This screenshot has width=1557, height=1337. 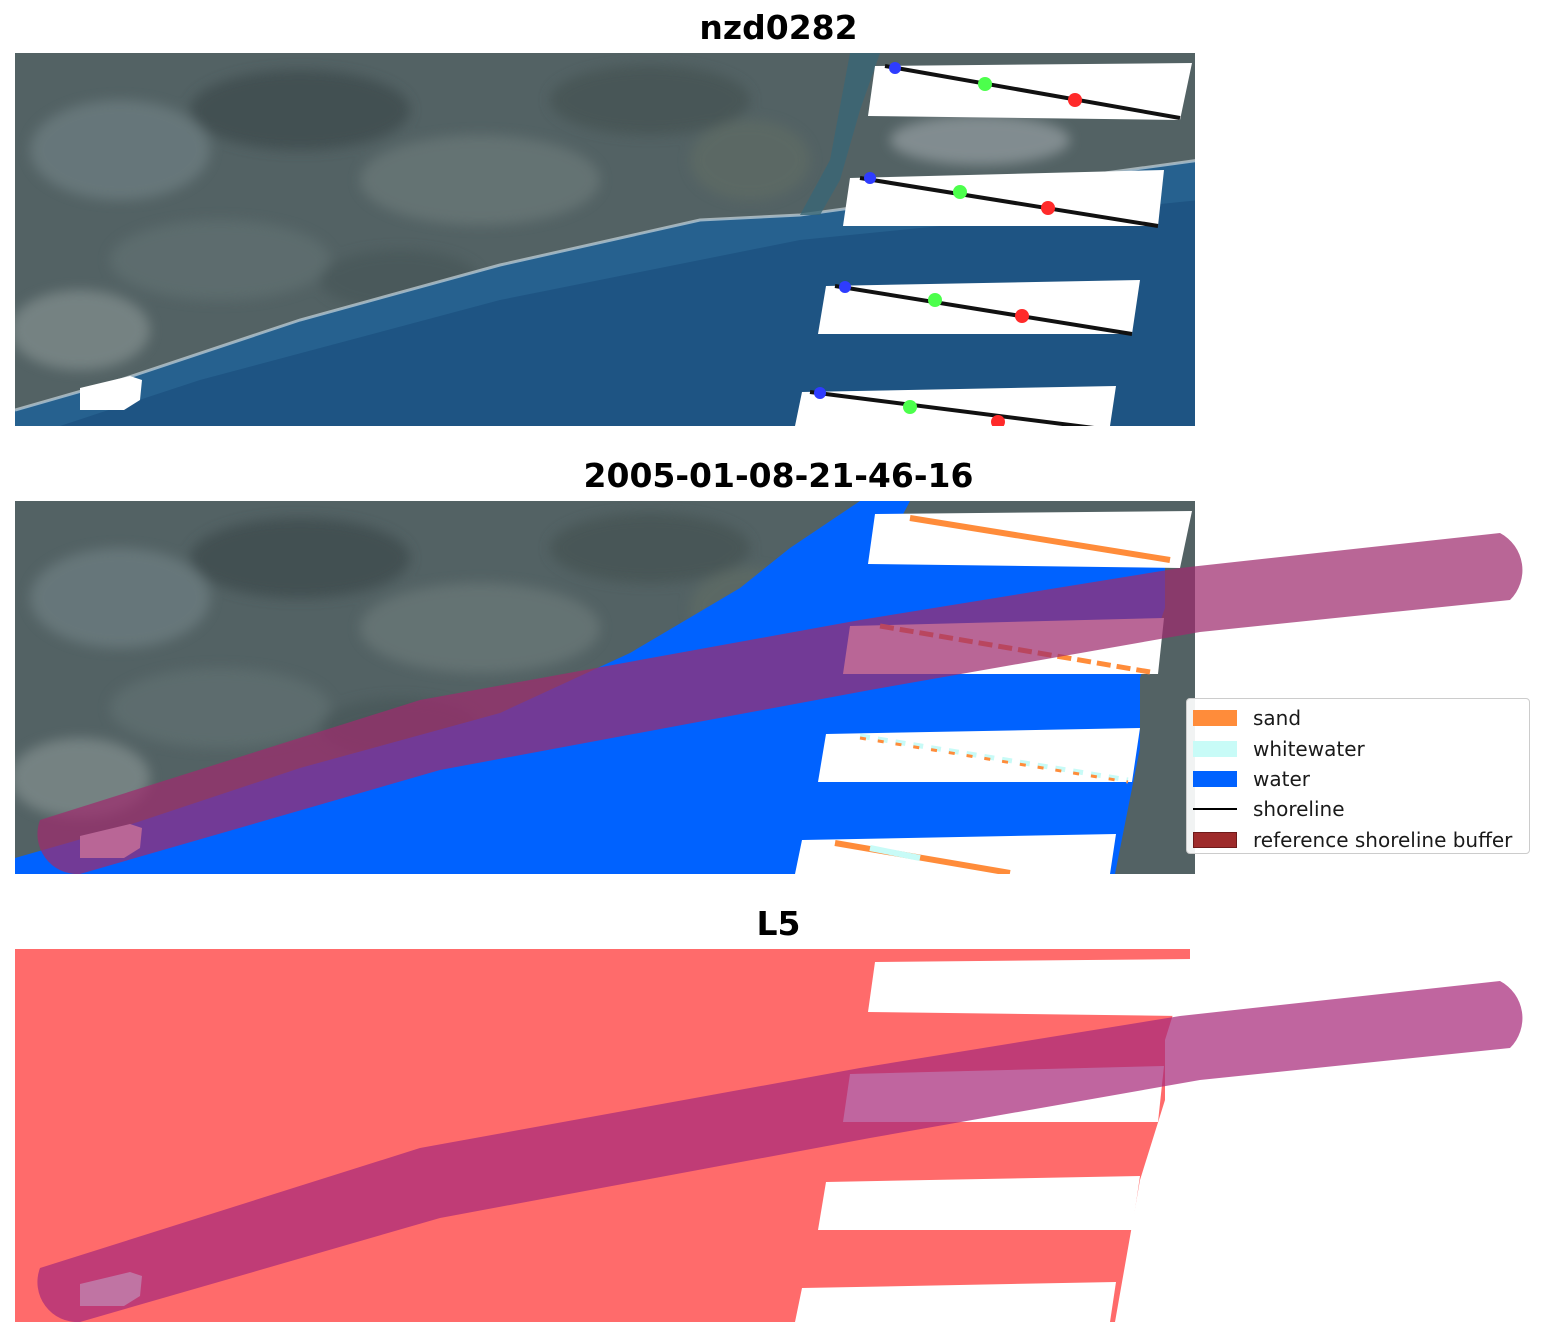 What do you see at coordinates (1215, 778) in the screenshot?
I see `legend-swatch-water` at bounding box center [1215, 778].